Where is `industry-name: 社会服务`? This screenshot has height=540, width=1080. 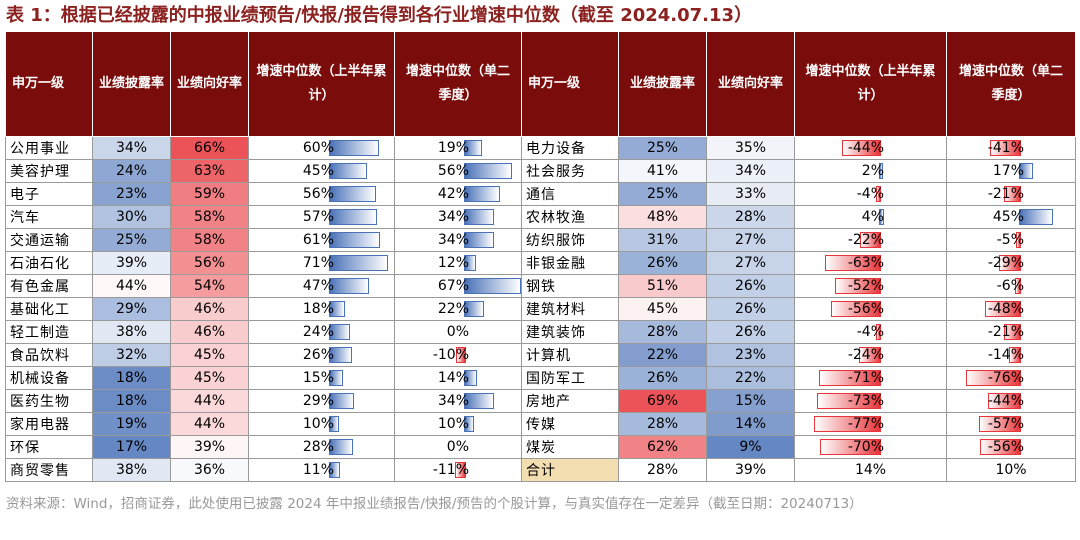
industry-name: 社会服务 is located at coordinates (570, 171).